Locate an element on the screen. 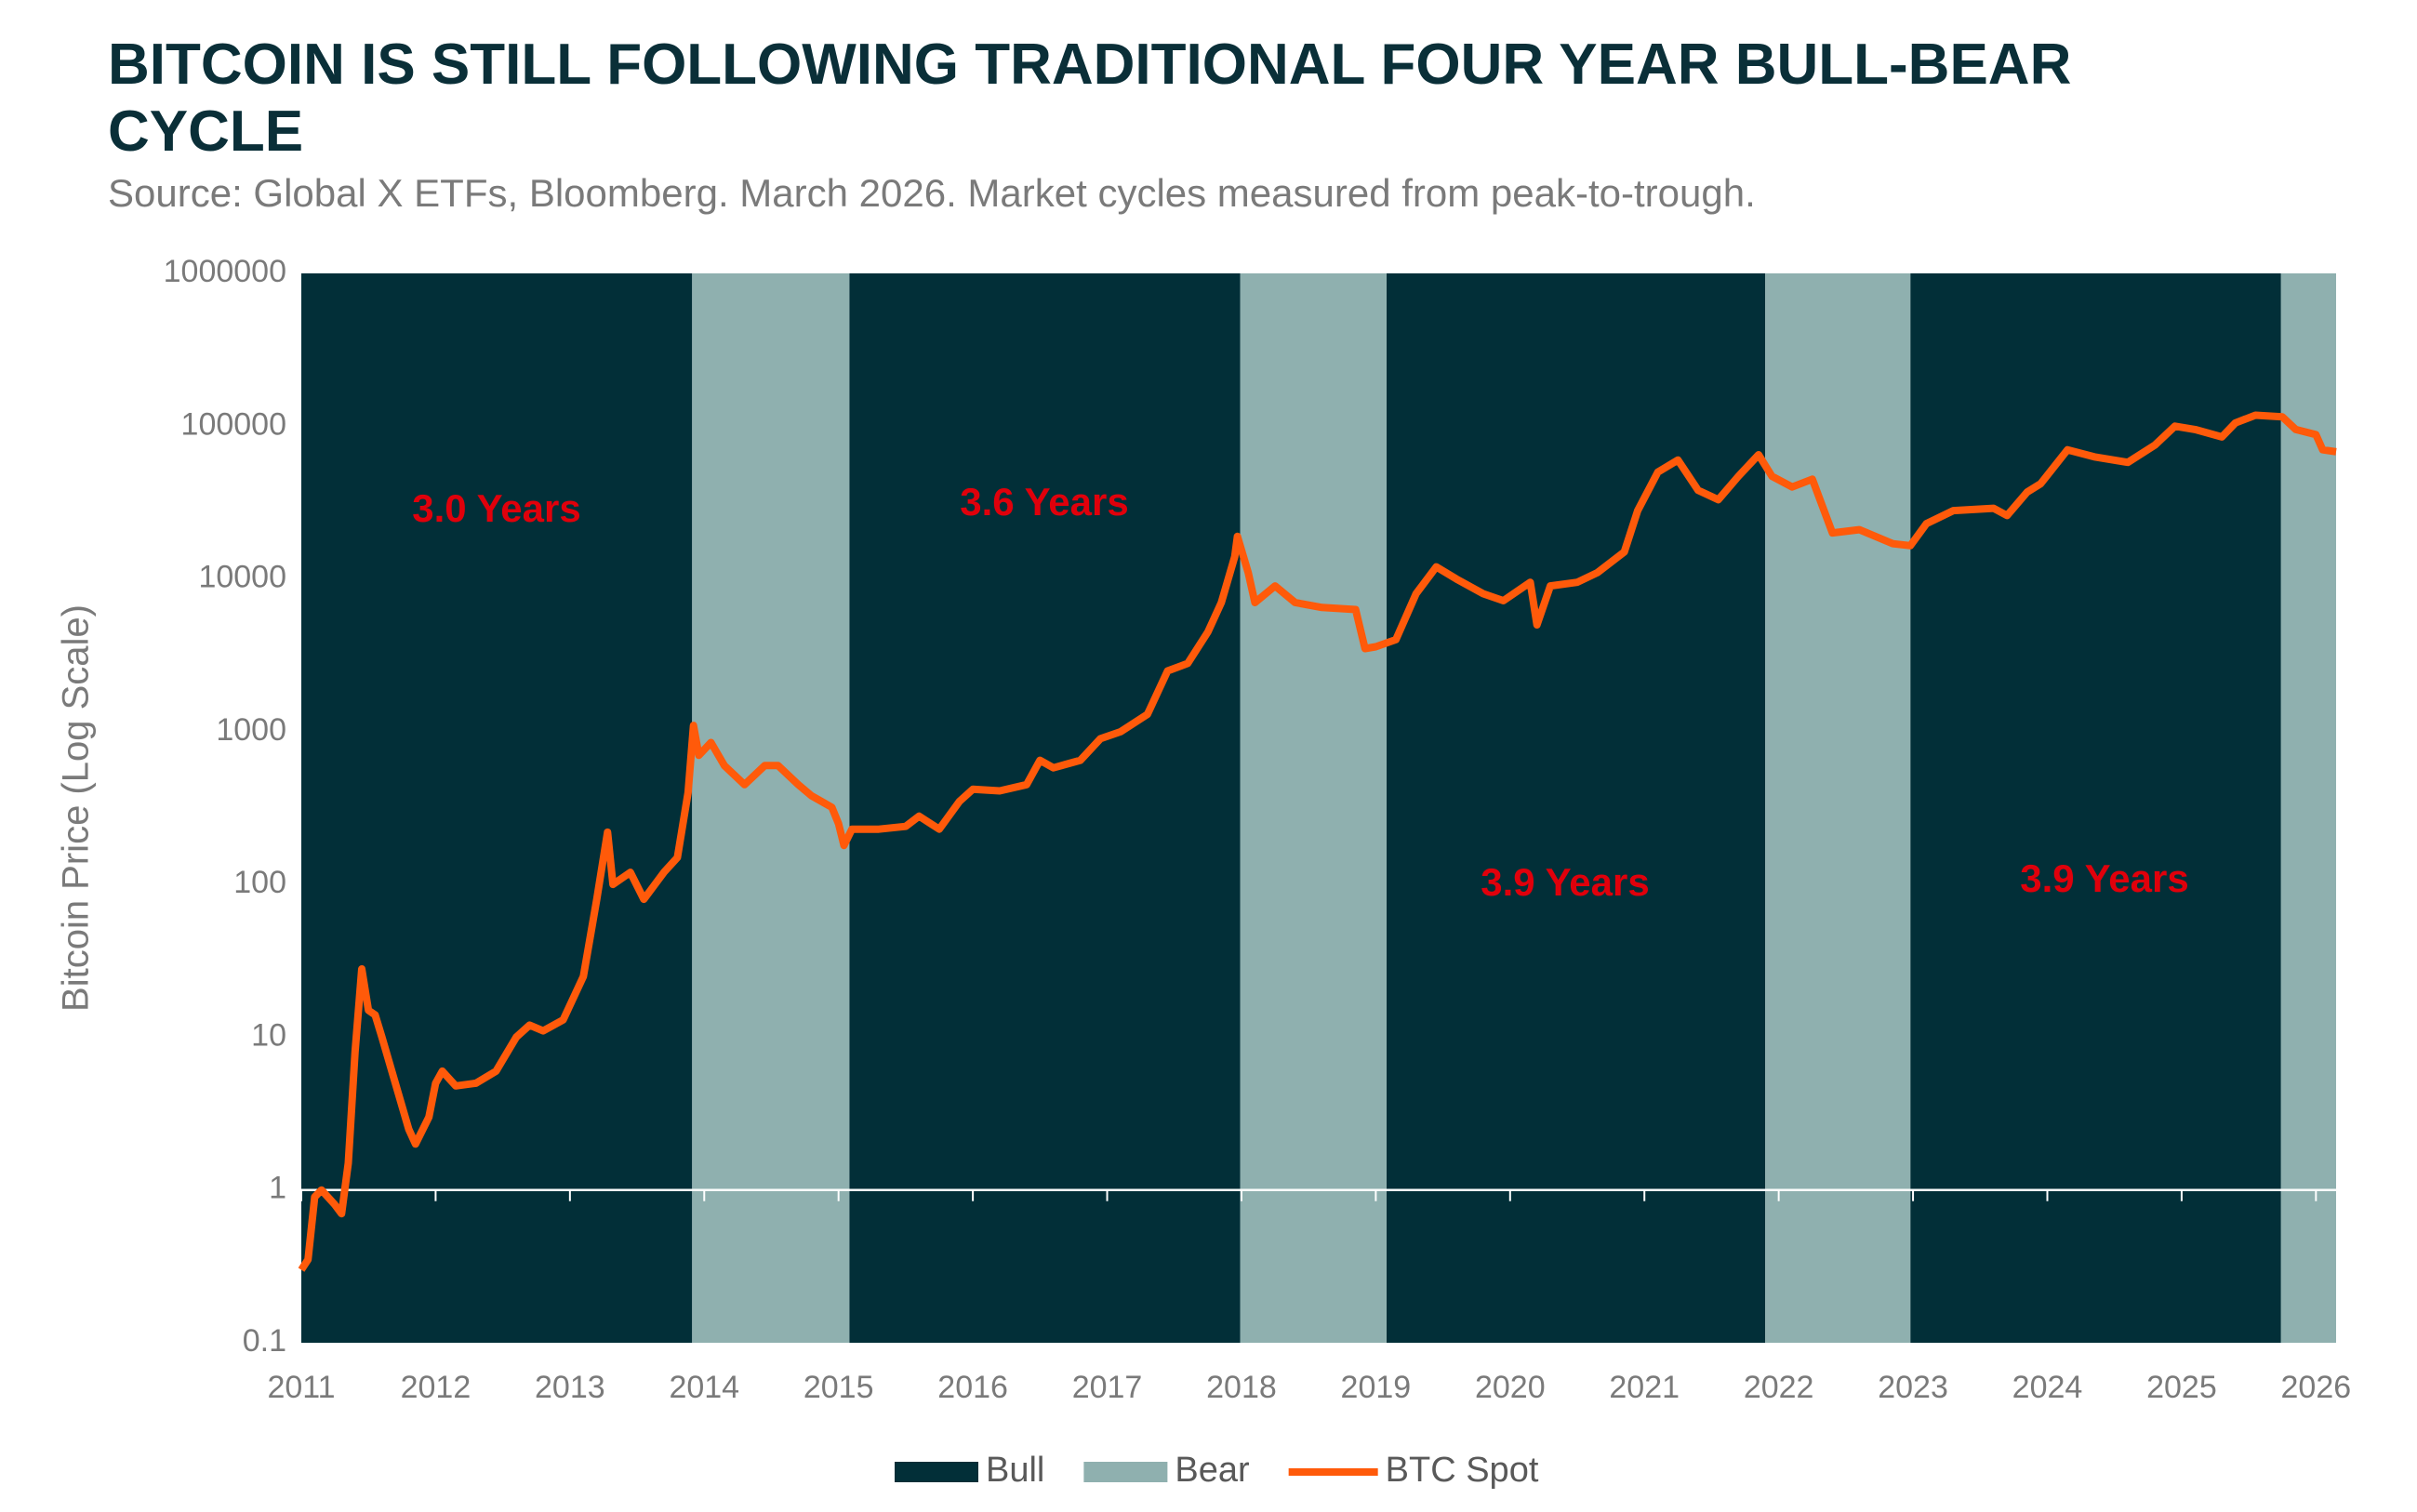 This screenshot has height=1512, width=2417. x-tick-label: 2013 is located at coordinates (570, 1387).